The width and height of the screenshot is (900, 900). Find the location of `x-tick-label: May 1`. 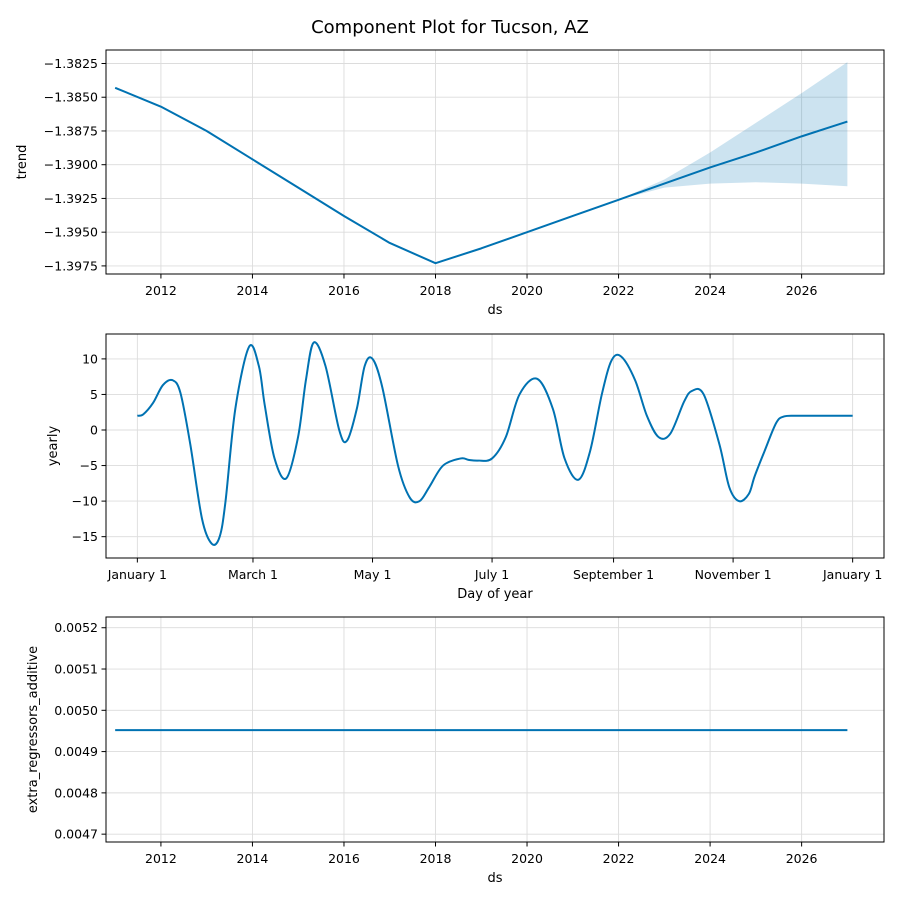

x-tick-label: May 1 is located at coordinates (373, 574).